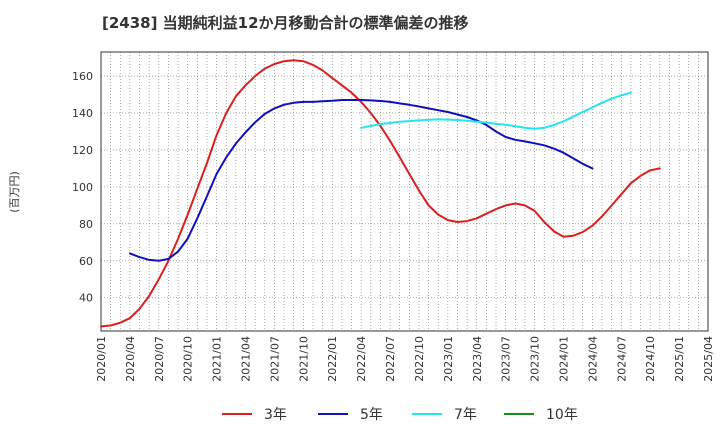 The image size is (720, 440). I want to click on x-tick-label: 2025/04, so click(708, 359).